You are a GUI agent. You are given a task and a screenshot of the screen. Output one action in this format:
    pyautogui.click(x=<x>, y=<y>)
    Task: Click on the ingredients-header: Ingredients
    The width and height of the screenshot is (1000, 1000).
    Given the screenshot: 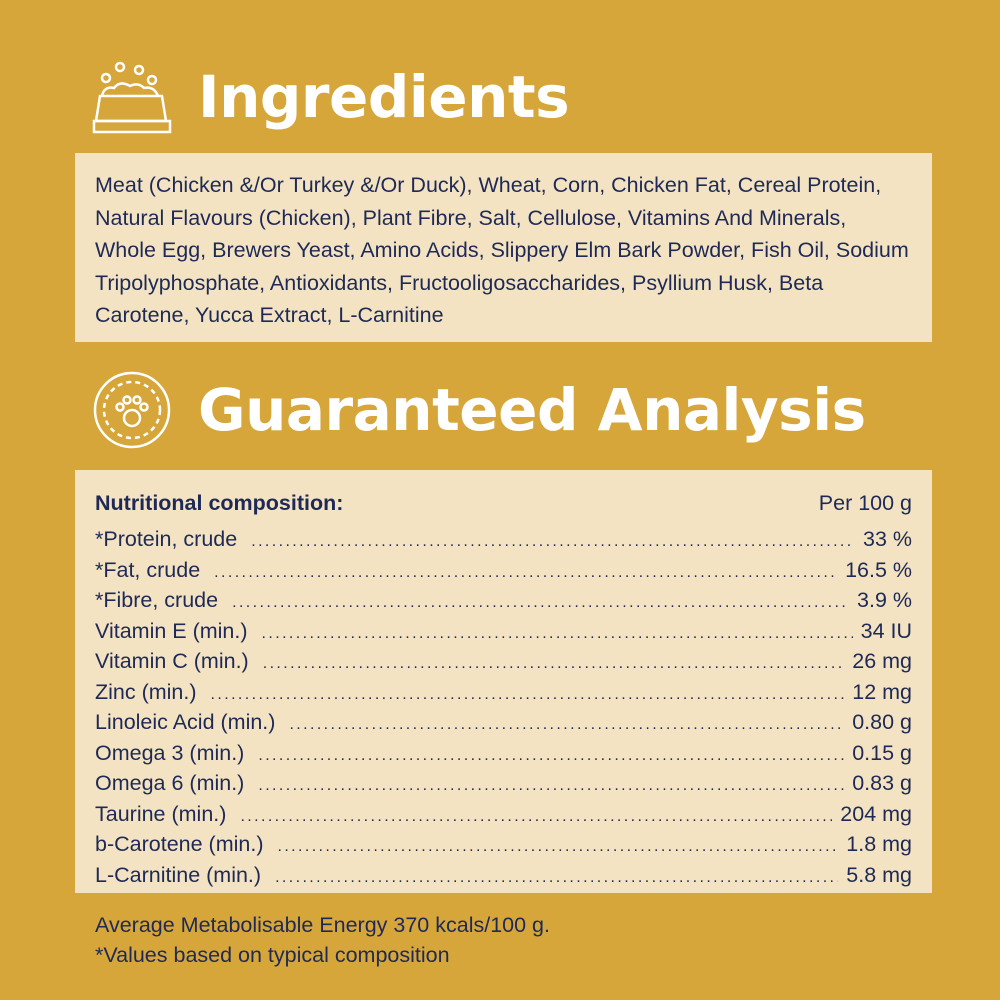 What is the action you would take?
    pyautogui.click(x=331, y=97)
    